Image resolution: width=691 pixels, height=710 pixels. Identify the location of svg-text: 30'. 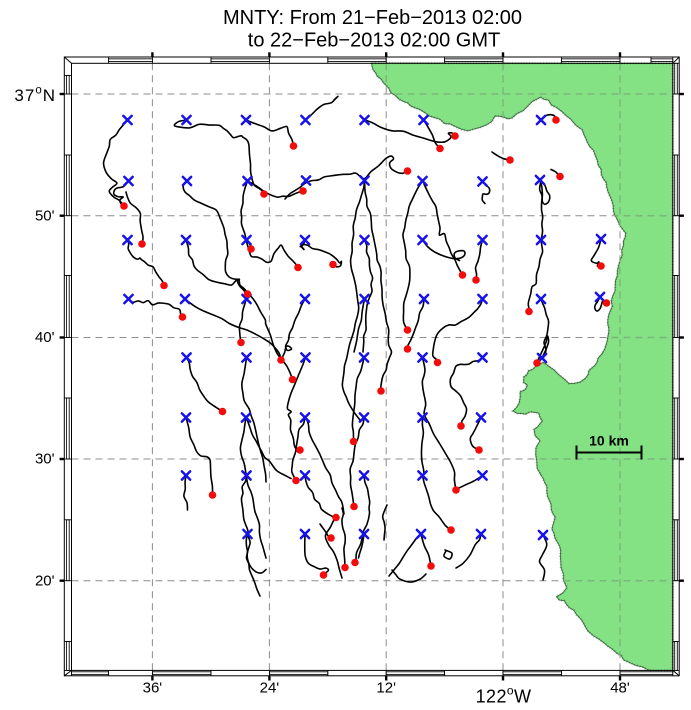
(45, 459).